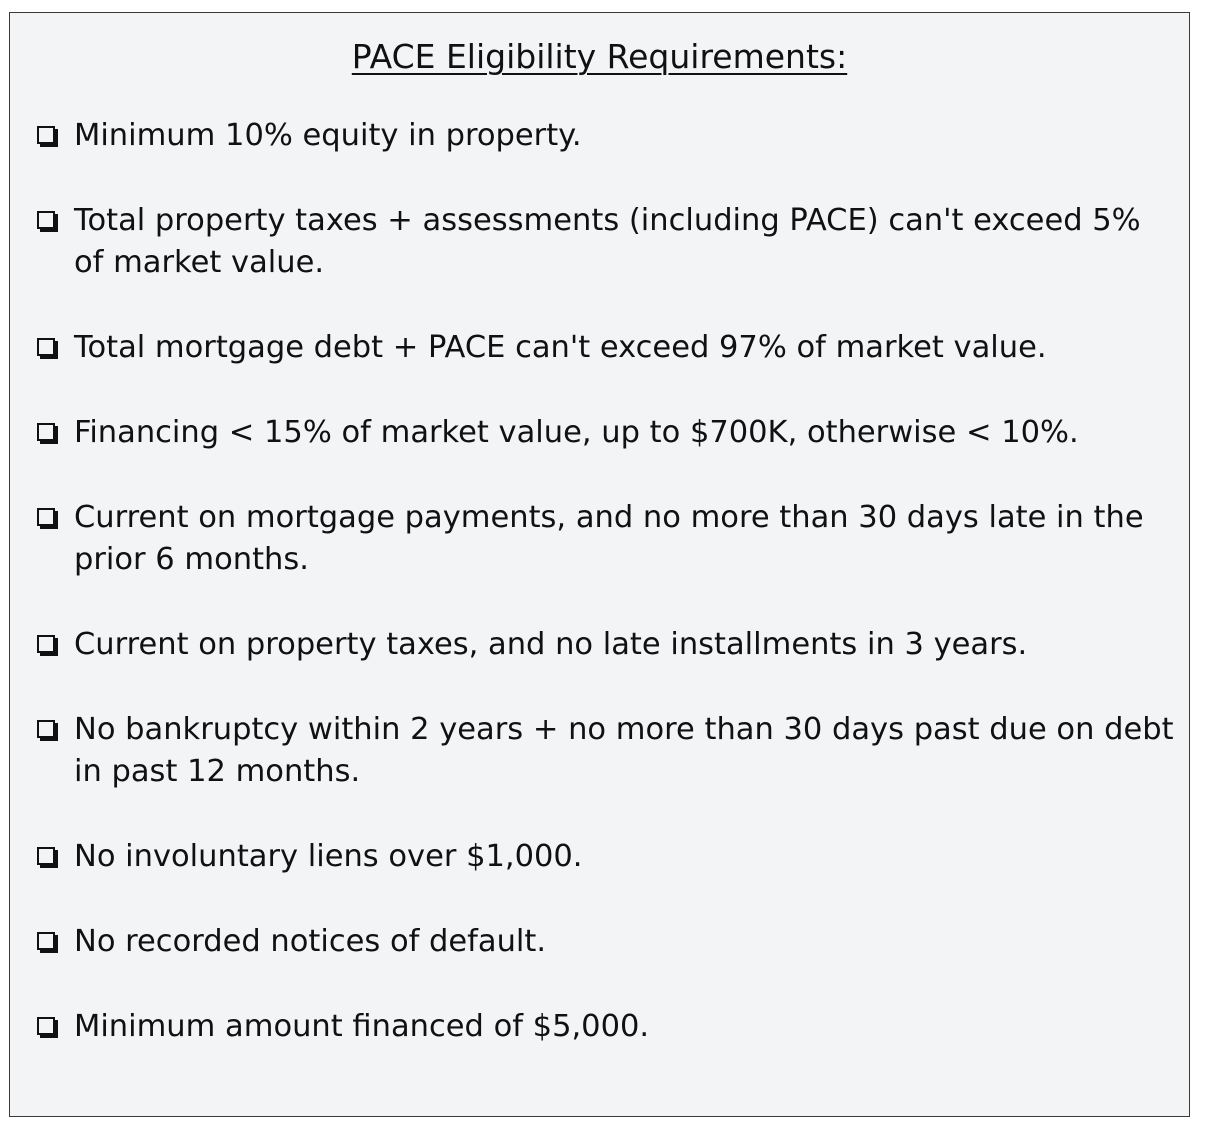 Image resolution: width=1208 pixels, height=1136 pixels. What do you see at coordinates (605, 136) in the screenshot?
I see `list-item: Minimum 10% equity in property.` at bounding box center [605, 136].